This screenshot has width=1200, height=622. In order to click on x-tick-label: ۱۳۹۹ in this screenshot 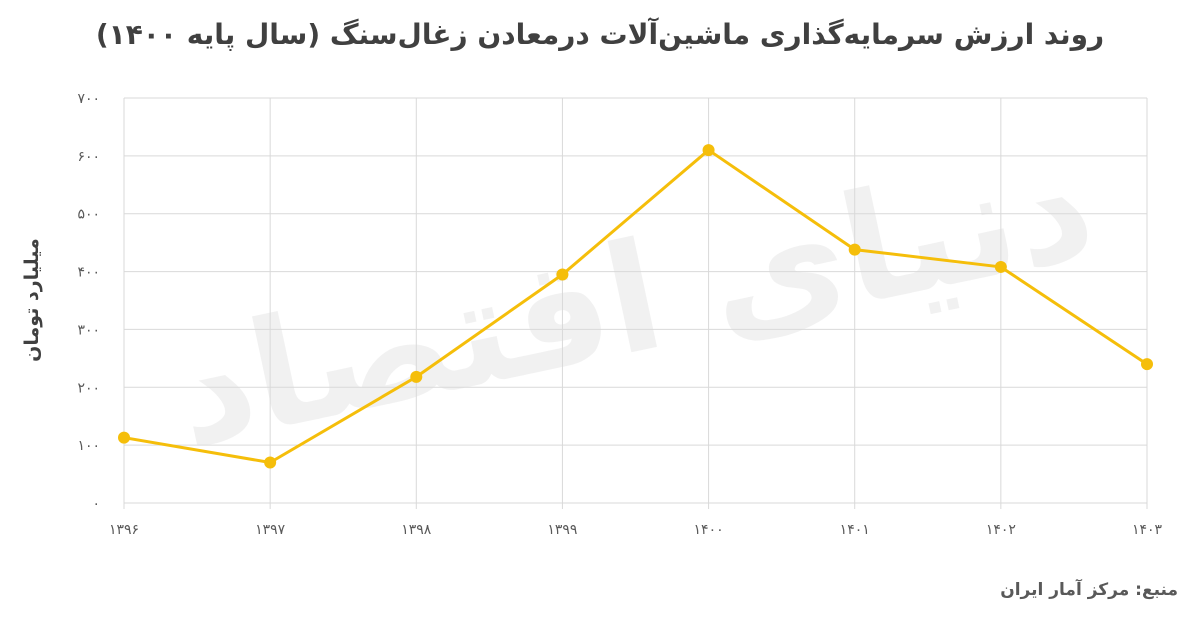, I will do `click(562, 530)`.